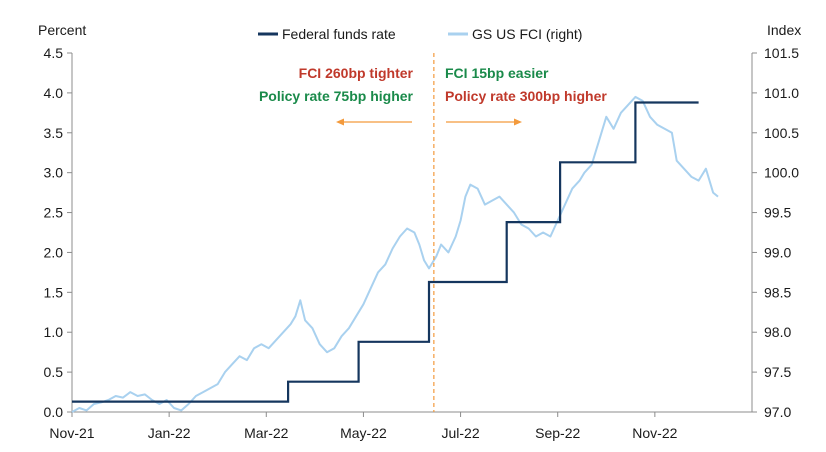 This screenshot has height=452, width=826. What do you see at coordinates (336, 96) in the screenshot?
I see `annotation-left-policy: Policy rate 75bp higher` at bounding box center [336, 96].